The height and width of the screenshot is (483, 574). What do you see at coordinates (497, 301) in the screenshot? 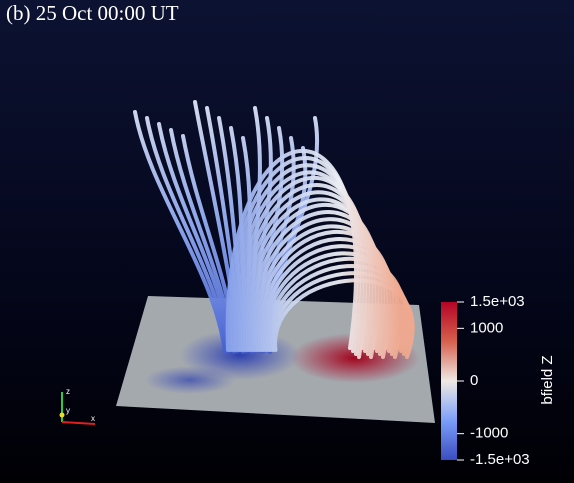
I see `colorbar-tick-label: 1.5e+03` at bounding box center [497, 301].